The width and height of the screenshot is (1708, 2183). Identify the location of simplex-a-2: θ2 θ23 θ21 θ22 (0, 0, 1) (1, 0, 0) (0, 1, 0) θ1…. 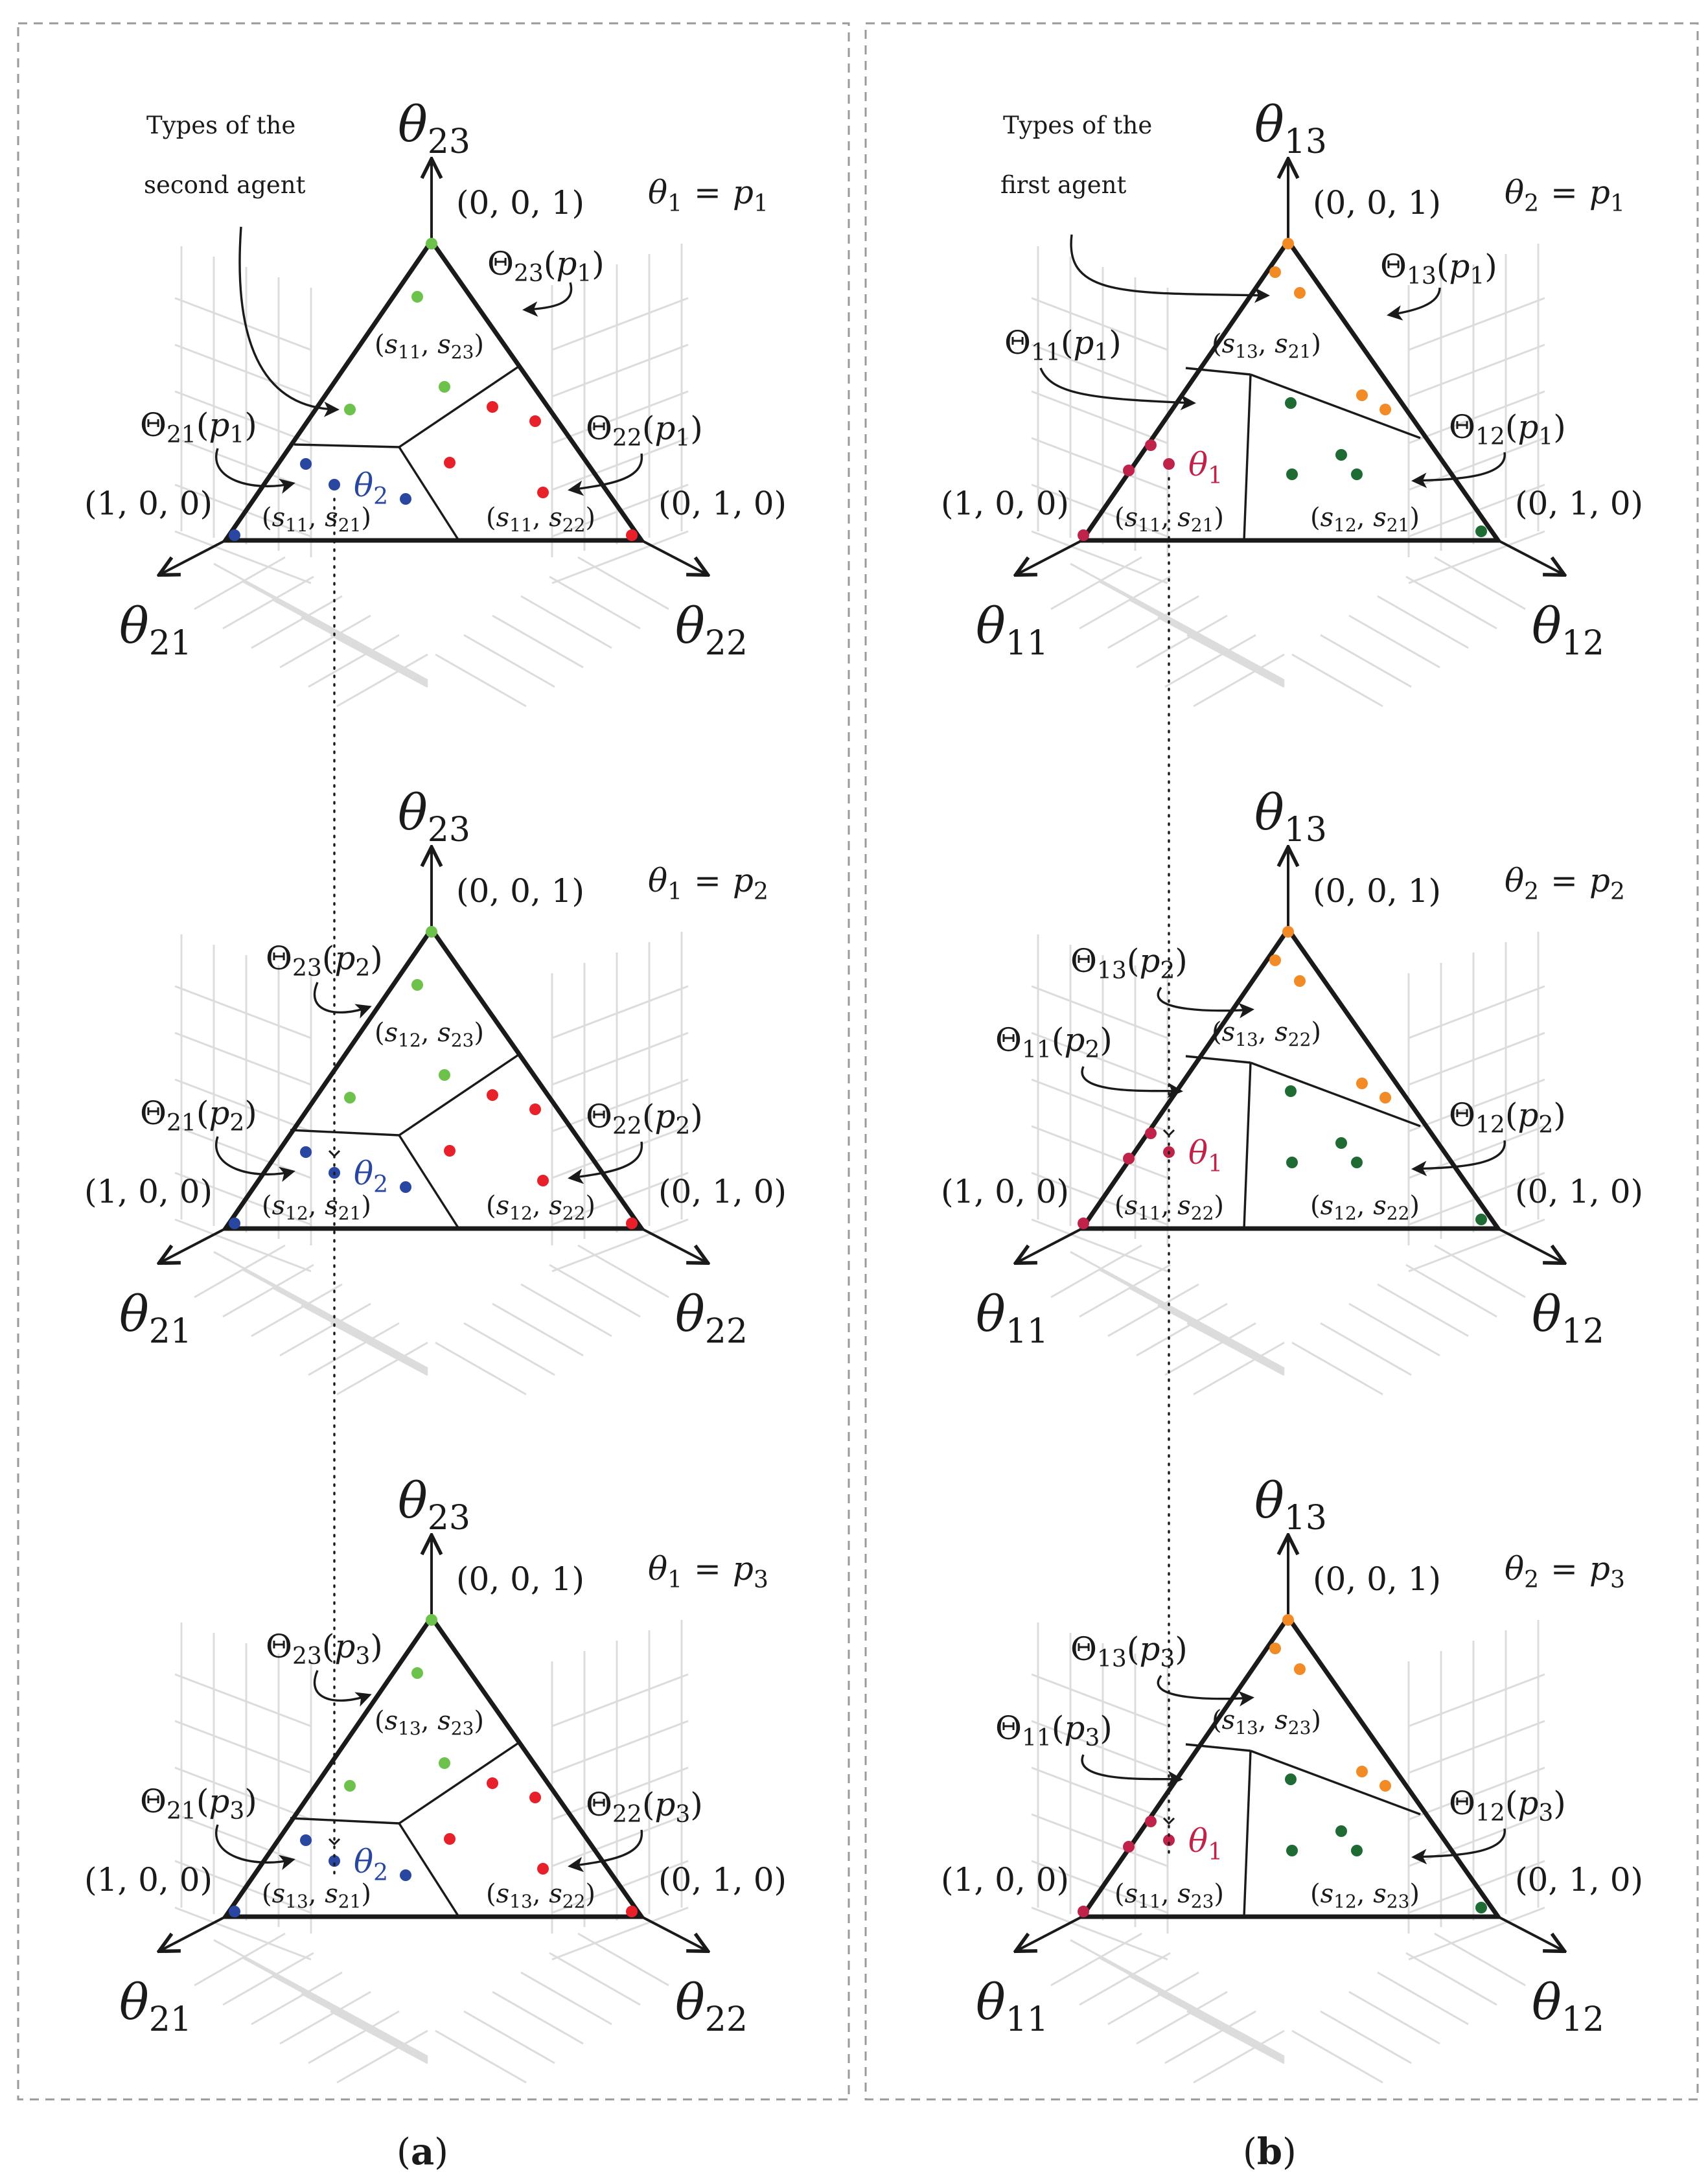
(435, 1067).